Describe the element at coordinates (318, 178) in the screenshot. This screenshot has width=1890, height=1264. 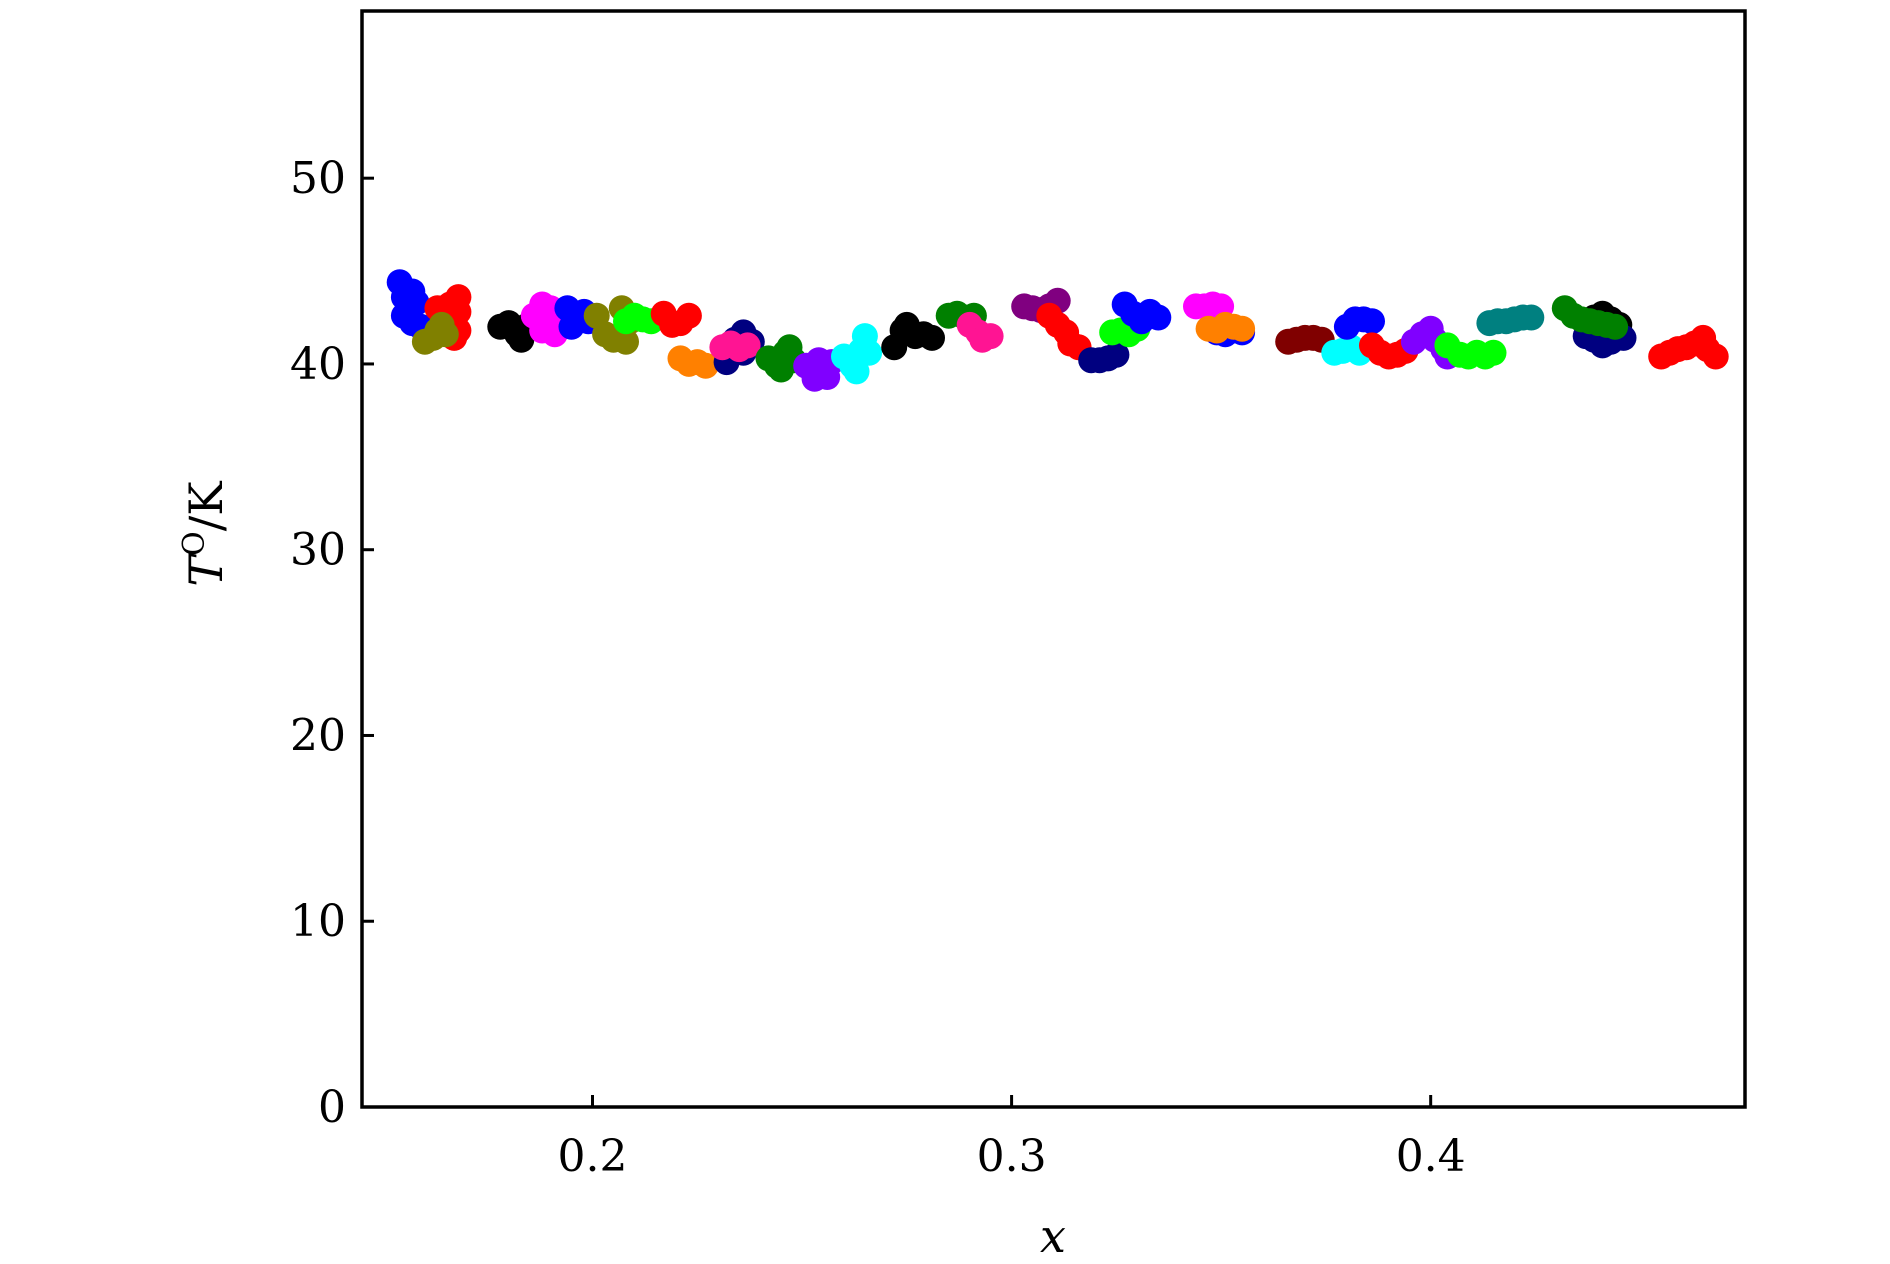
I see `y-tick-label: 50` at that location.